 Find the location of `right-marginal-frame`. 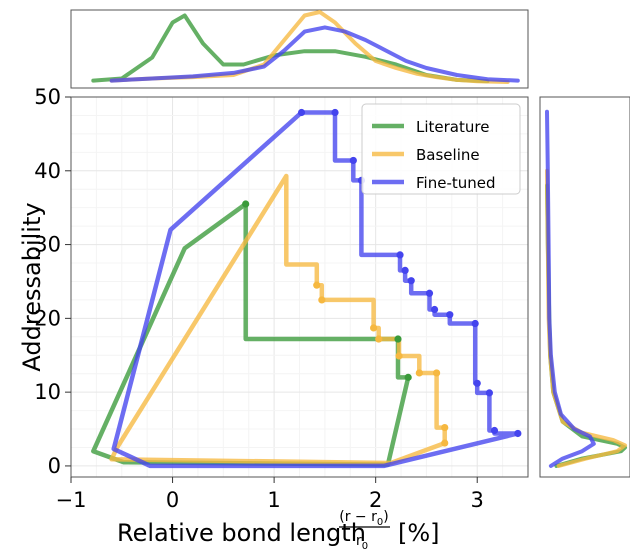

right-marginal-frame is located at coordinates (584, 287).